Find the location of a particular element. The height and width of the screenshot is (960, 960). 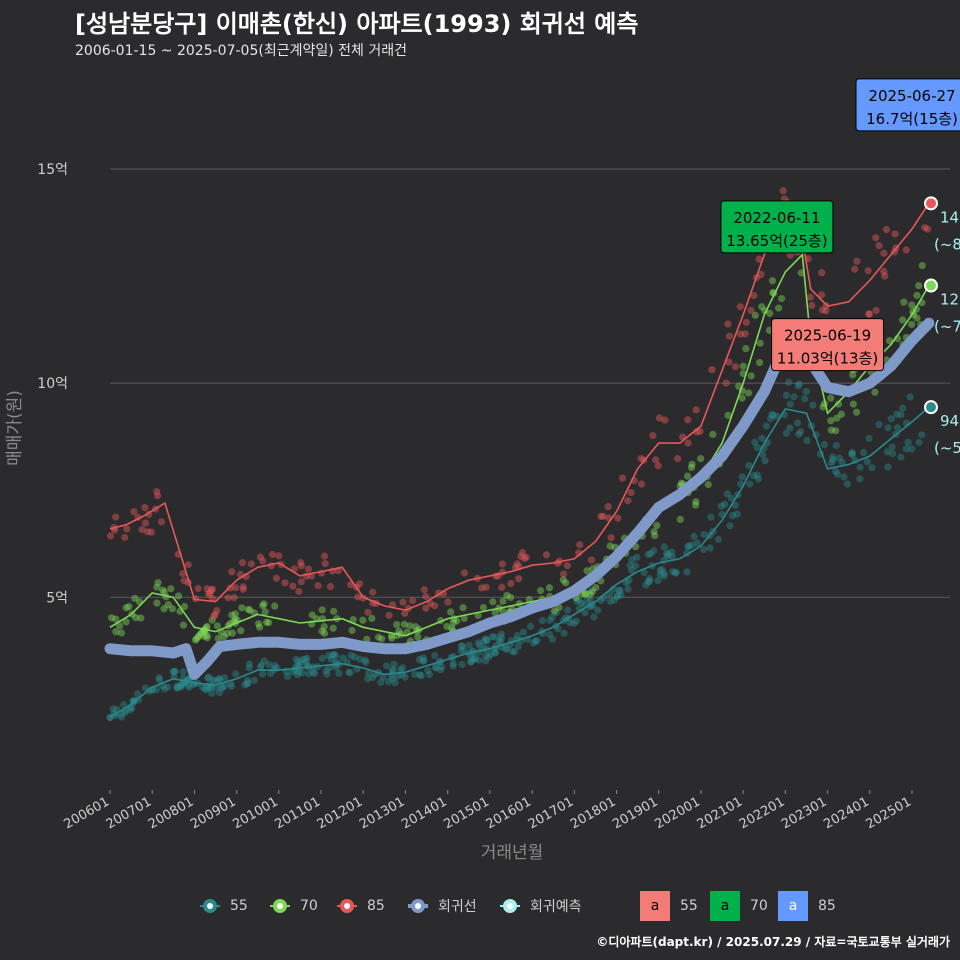

legend-label: 55 is located at coordinates (239, 906).